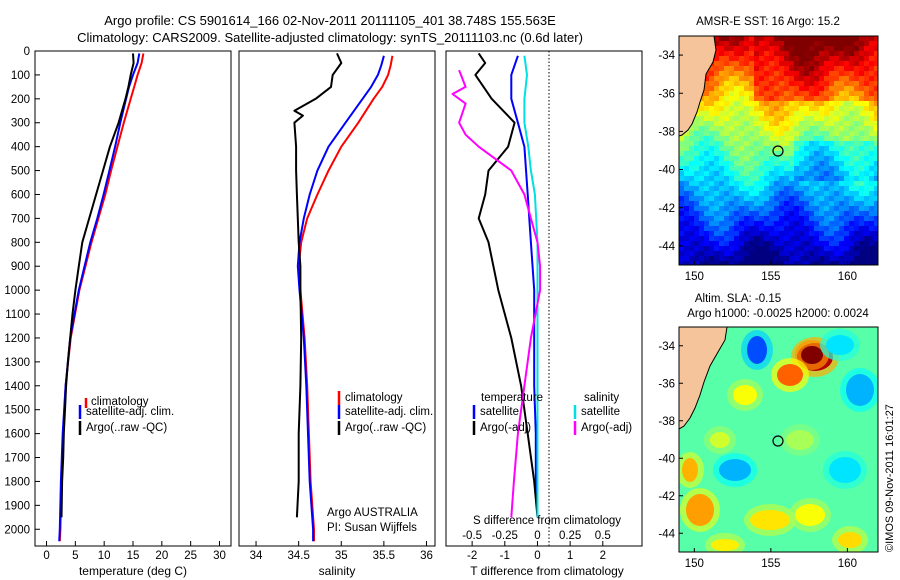 The image size is (900, 580). What do you see at coordinates (703, 378) in the screenshot?
I see `sla-coastline` at bounding box center [703, 378].